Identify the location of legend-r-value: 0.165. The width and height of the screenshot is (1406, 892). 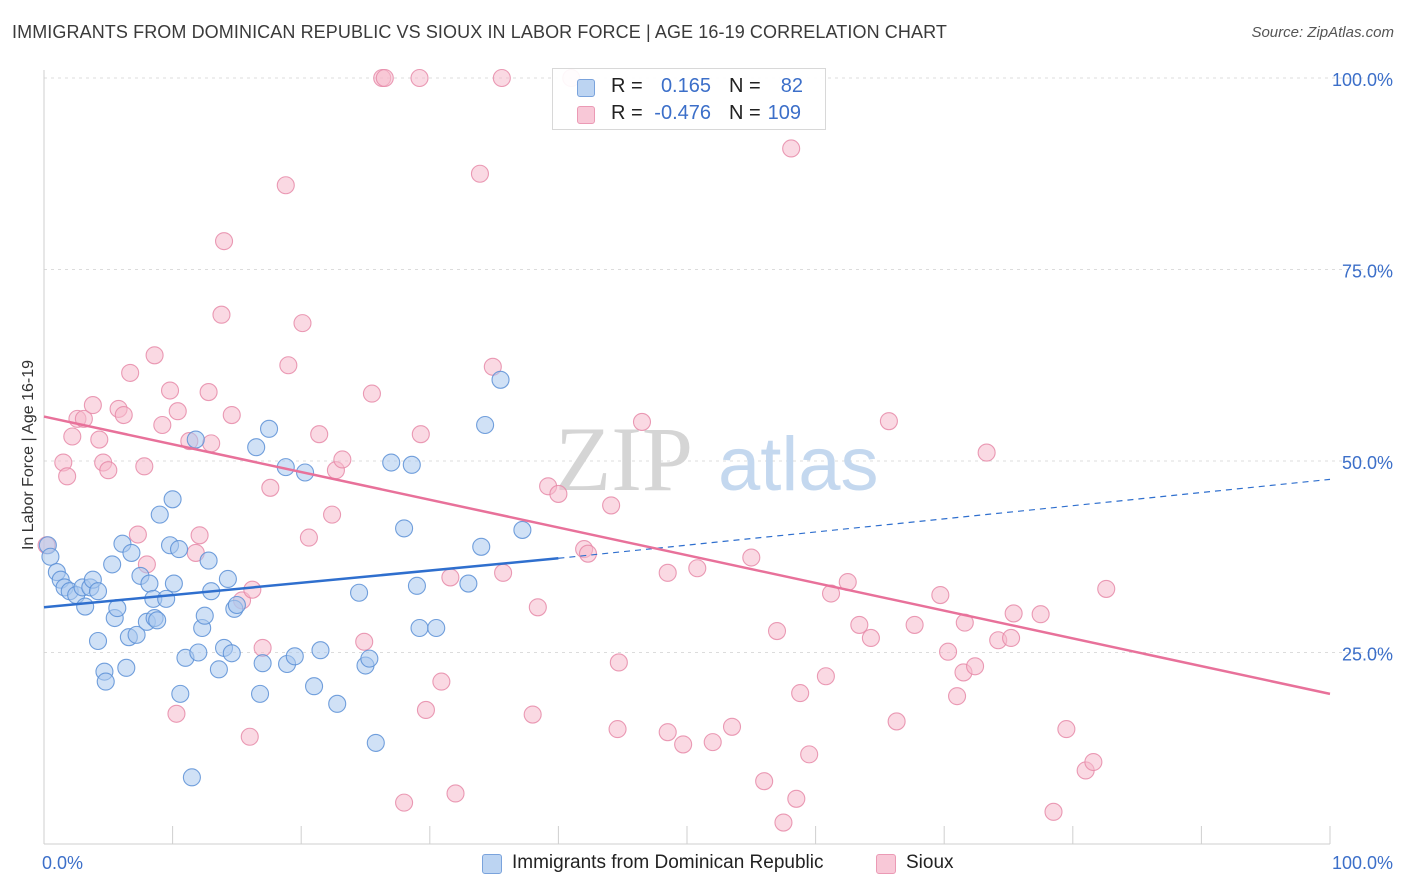
(685, 86).